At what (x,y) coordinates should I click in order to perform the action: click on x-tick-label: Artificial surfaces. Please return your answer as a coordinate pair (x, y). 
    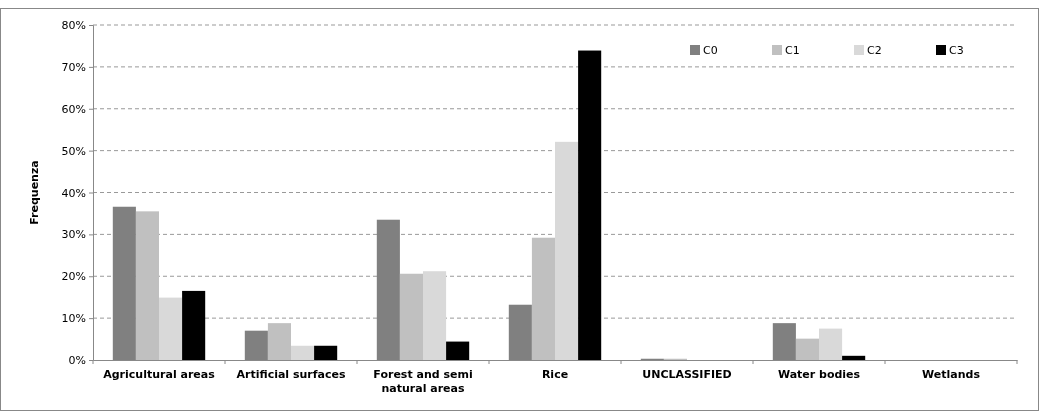
    Looking at the image, I should click on (291, 374).